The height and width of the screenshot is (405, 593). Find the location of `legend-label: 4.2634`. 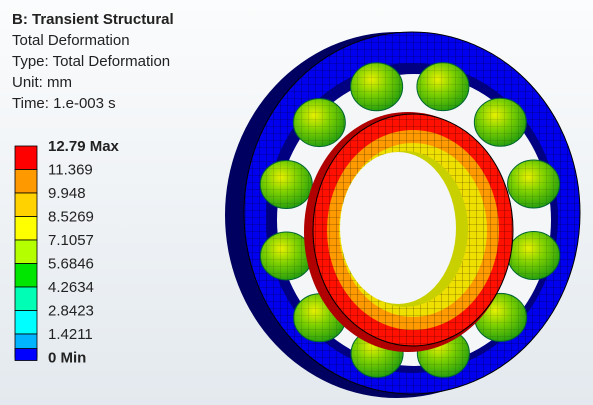

legend-label: 4.2634 is located at coordinates (71, 287).